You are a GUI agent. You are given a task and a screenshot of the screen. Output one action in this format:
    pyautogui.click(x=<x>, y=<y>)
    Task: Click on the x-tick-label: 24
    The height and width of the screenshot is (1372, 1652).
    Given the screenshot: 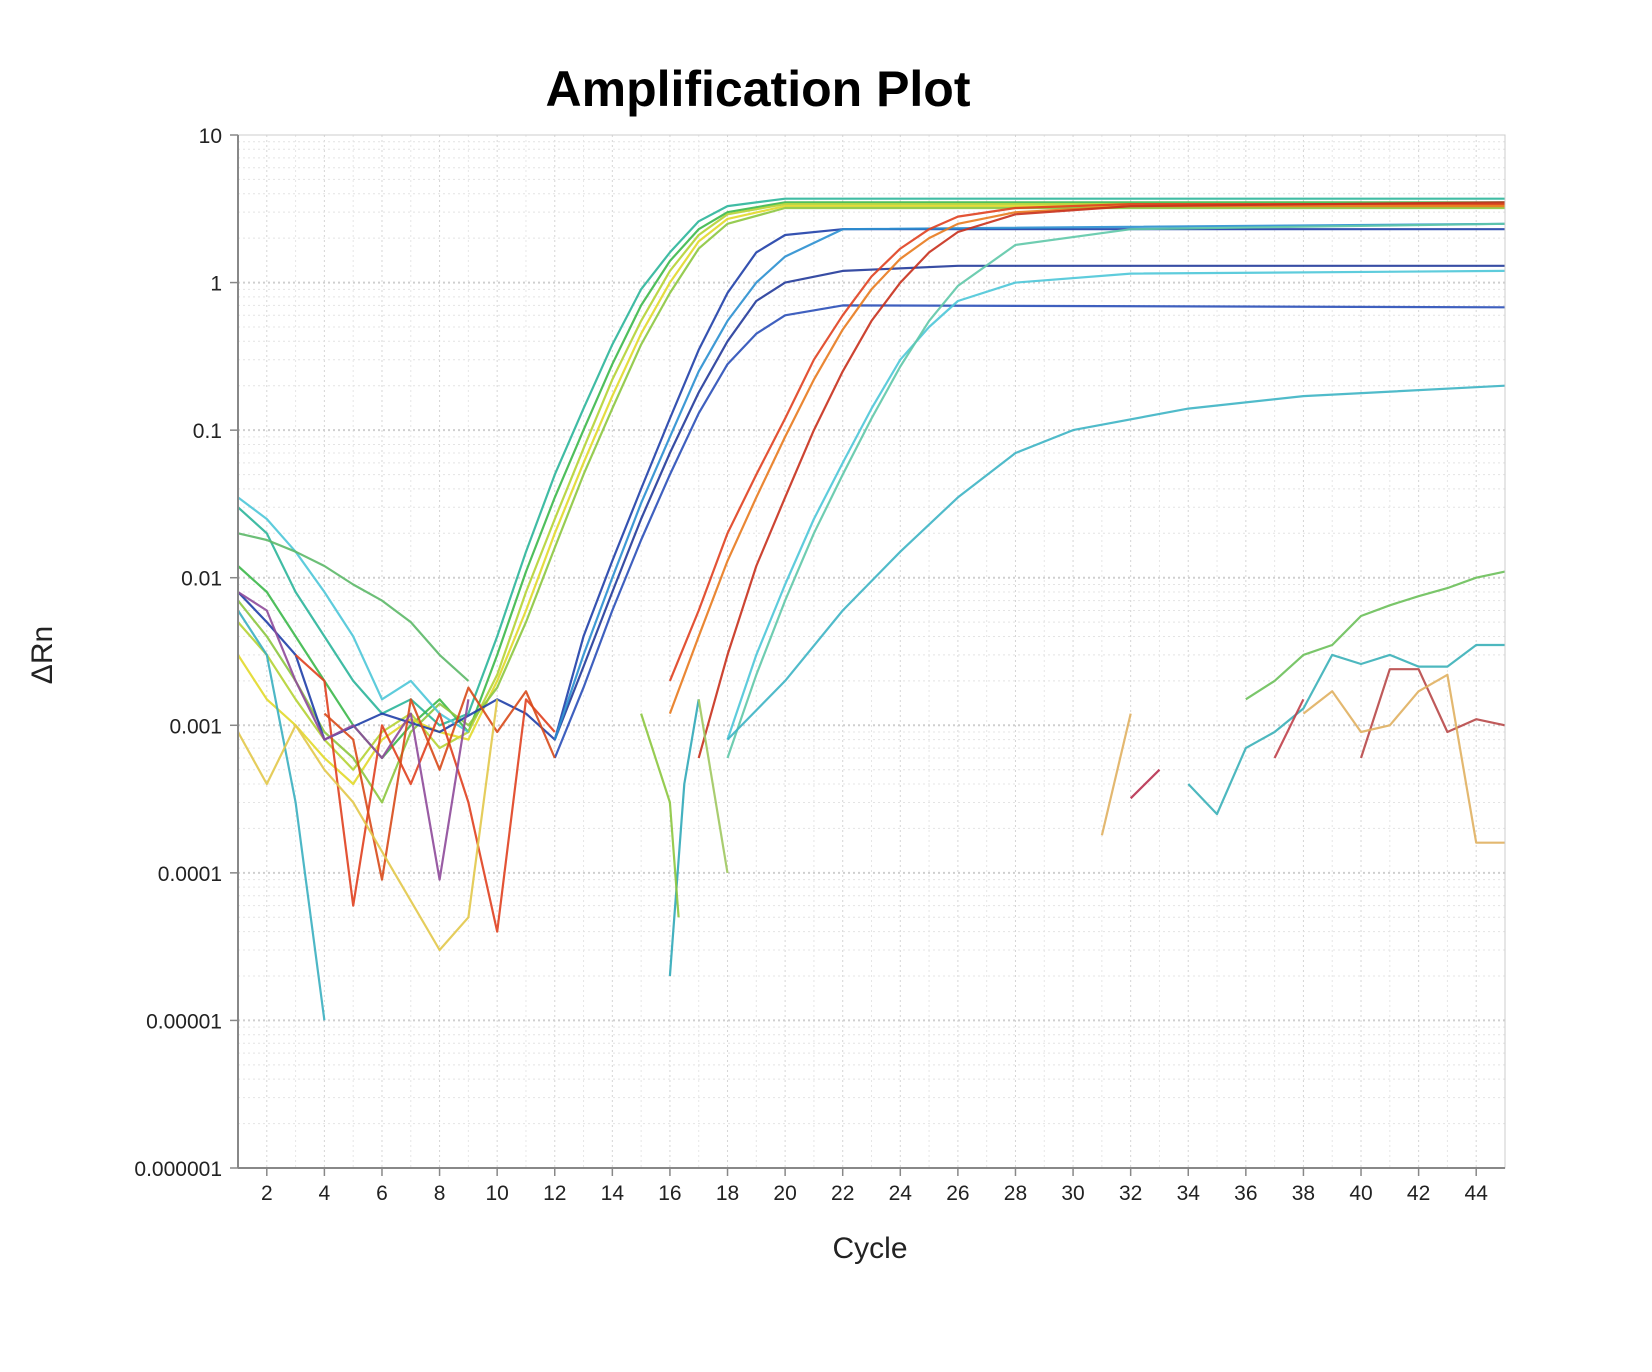 What is the action you would take?
    pyautogui.click(x=901, y=1193)
    